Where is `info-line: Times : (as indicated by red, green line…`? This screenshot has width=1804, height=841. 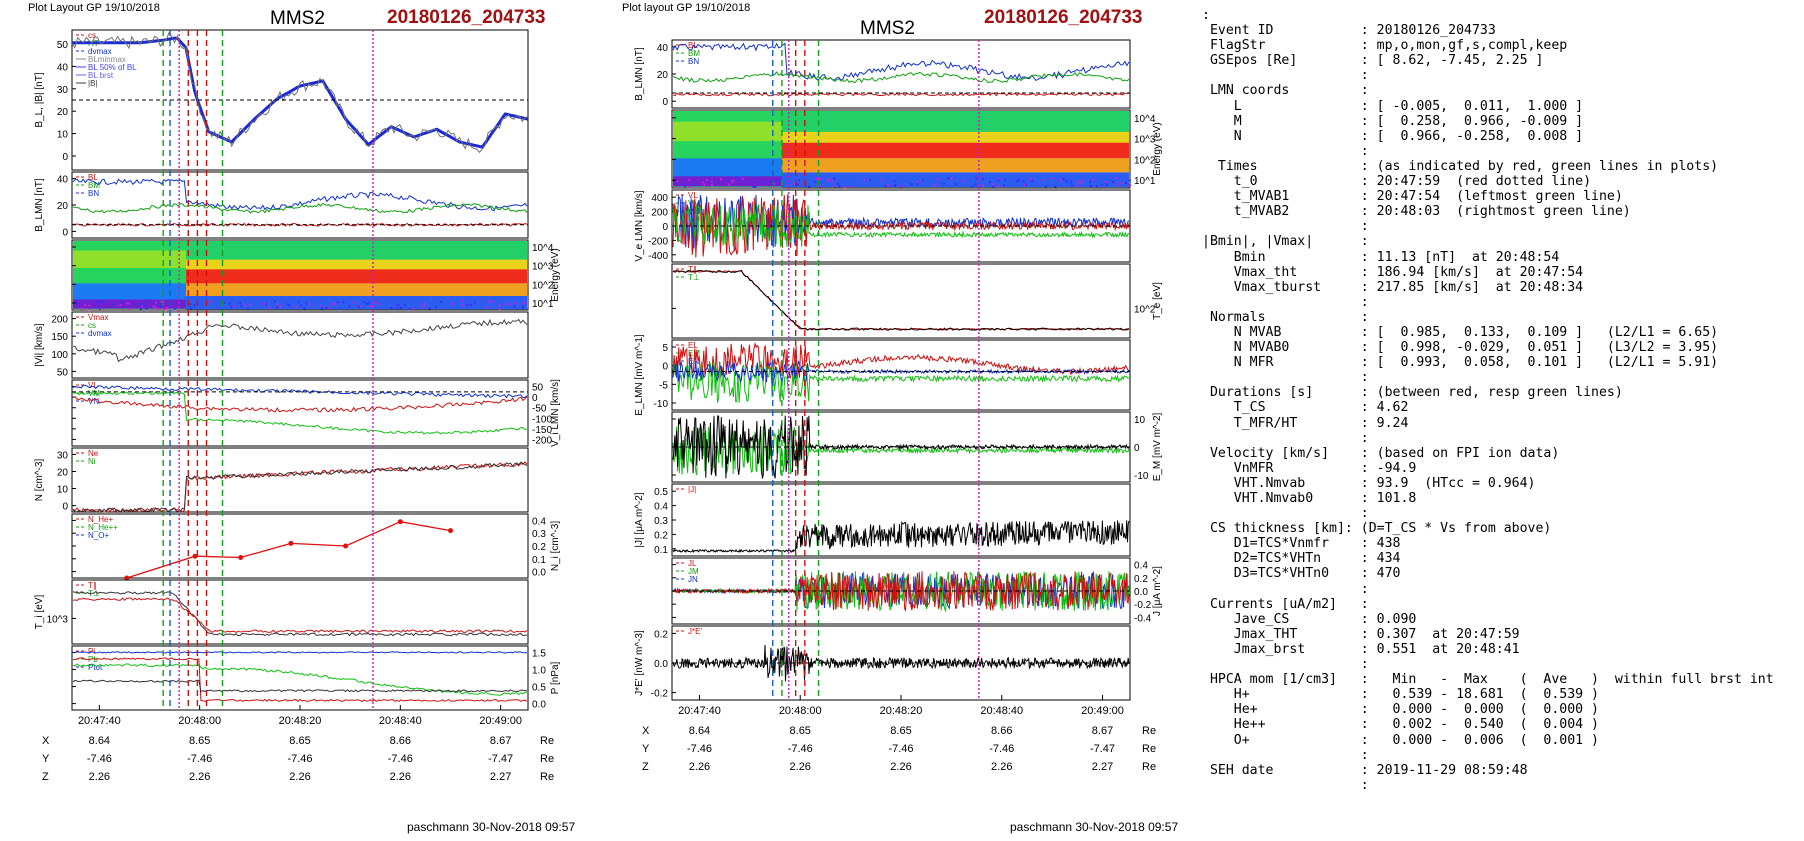 info-line: Times : (as indicated by red, green line… is located at coordinates (1460, 166).